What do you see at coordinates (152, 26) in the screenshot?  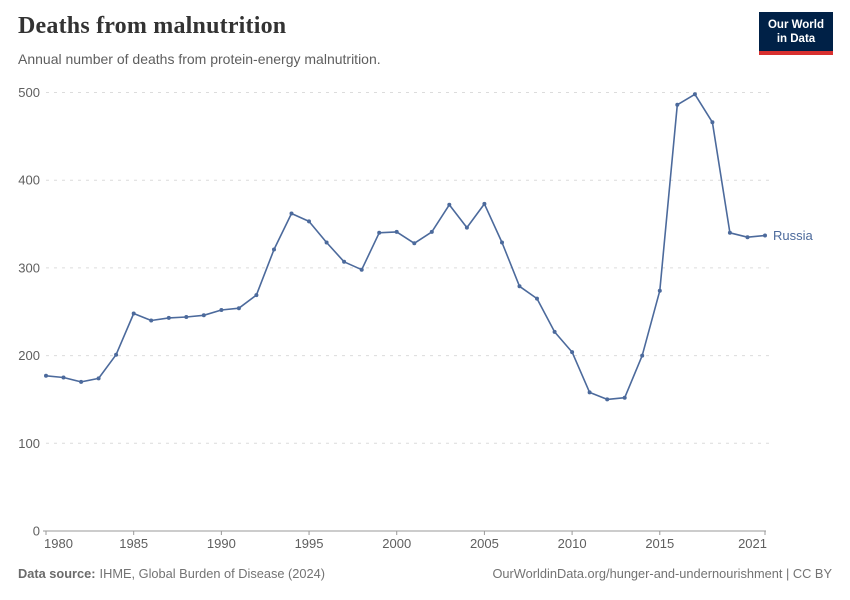 I see `page-title: Deaths from malnutrition` at bounding box center [152, 26].